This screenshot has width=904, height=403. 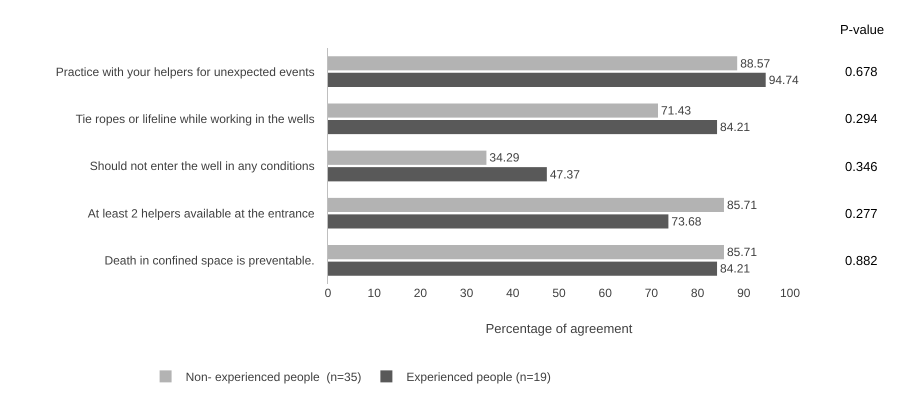 I want to click on x-tick-label: 0, so click(x=328, y=293).